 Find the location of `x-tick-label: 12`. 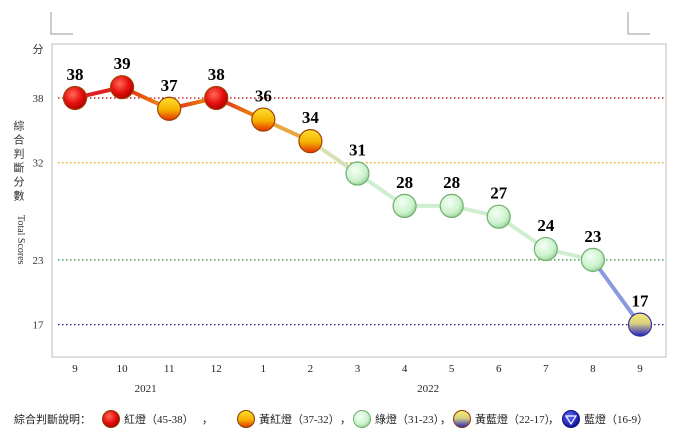

x-tick-label: 12 is located at coordinates (216, 369).